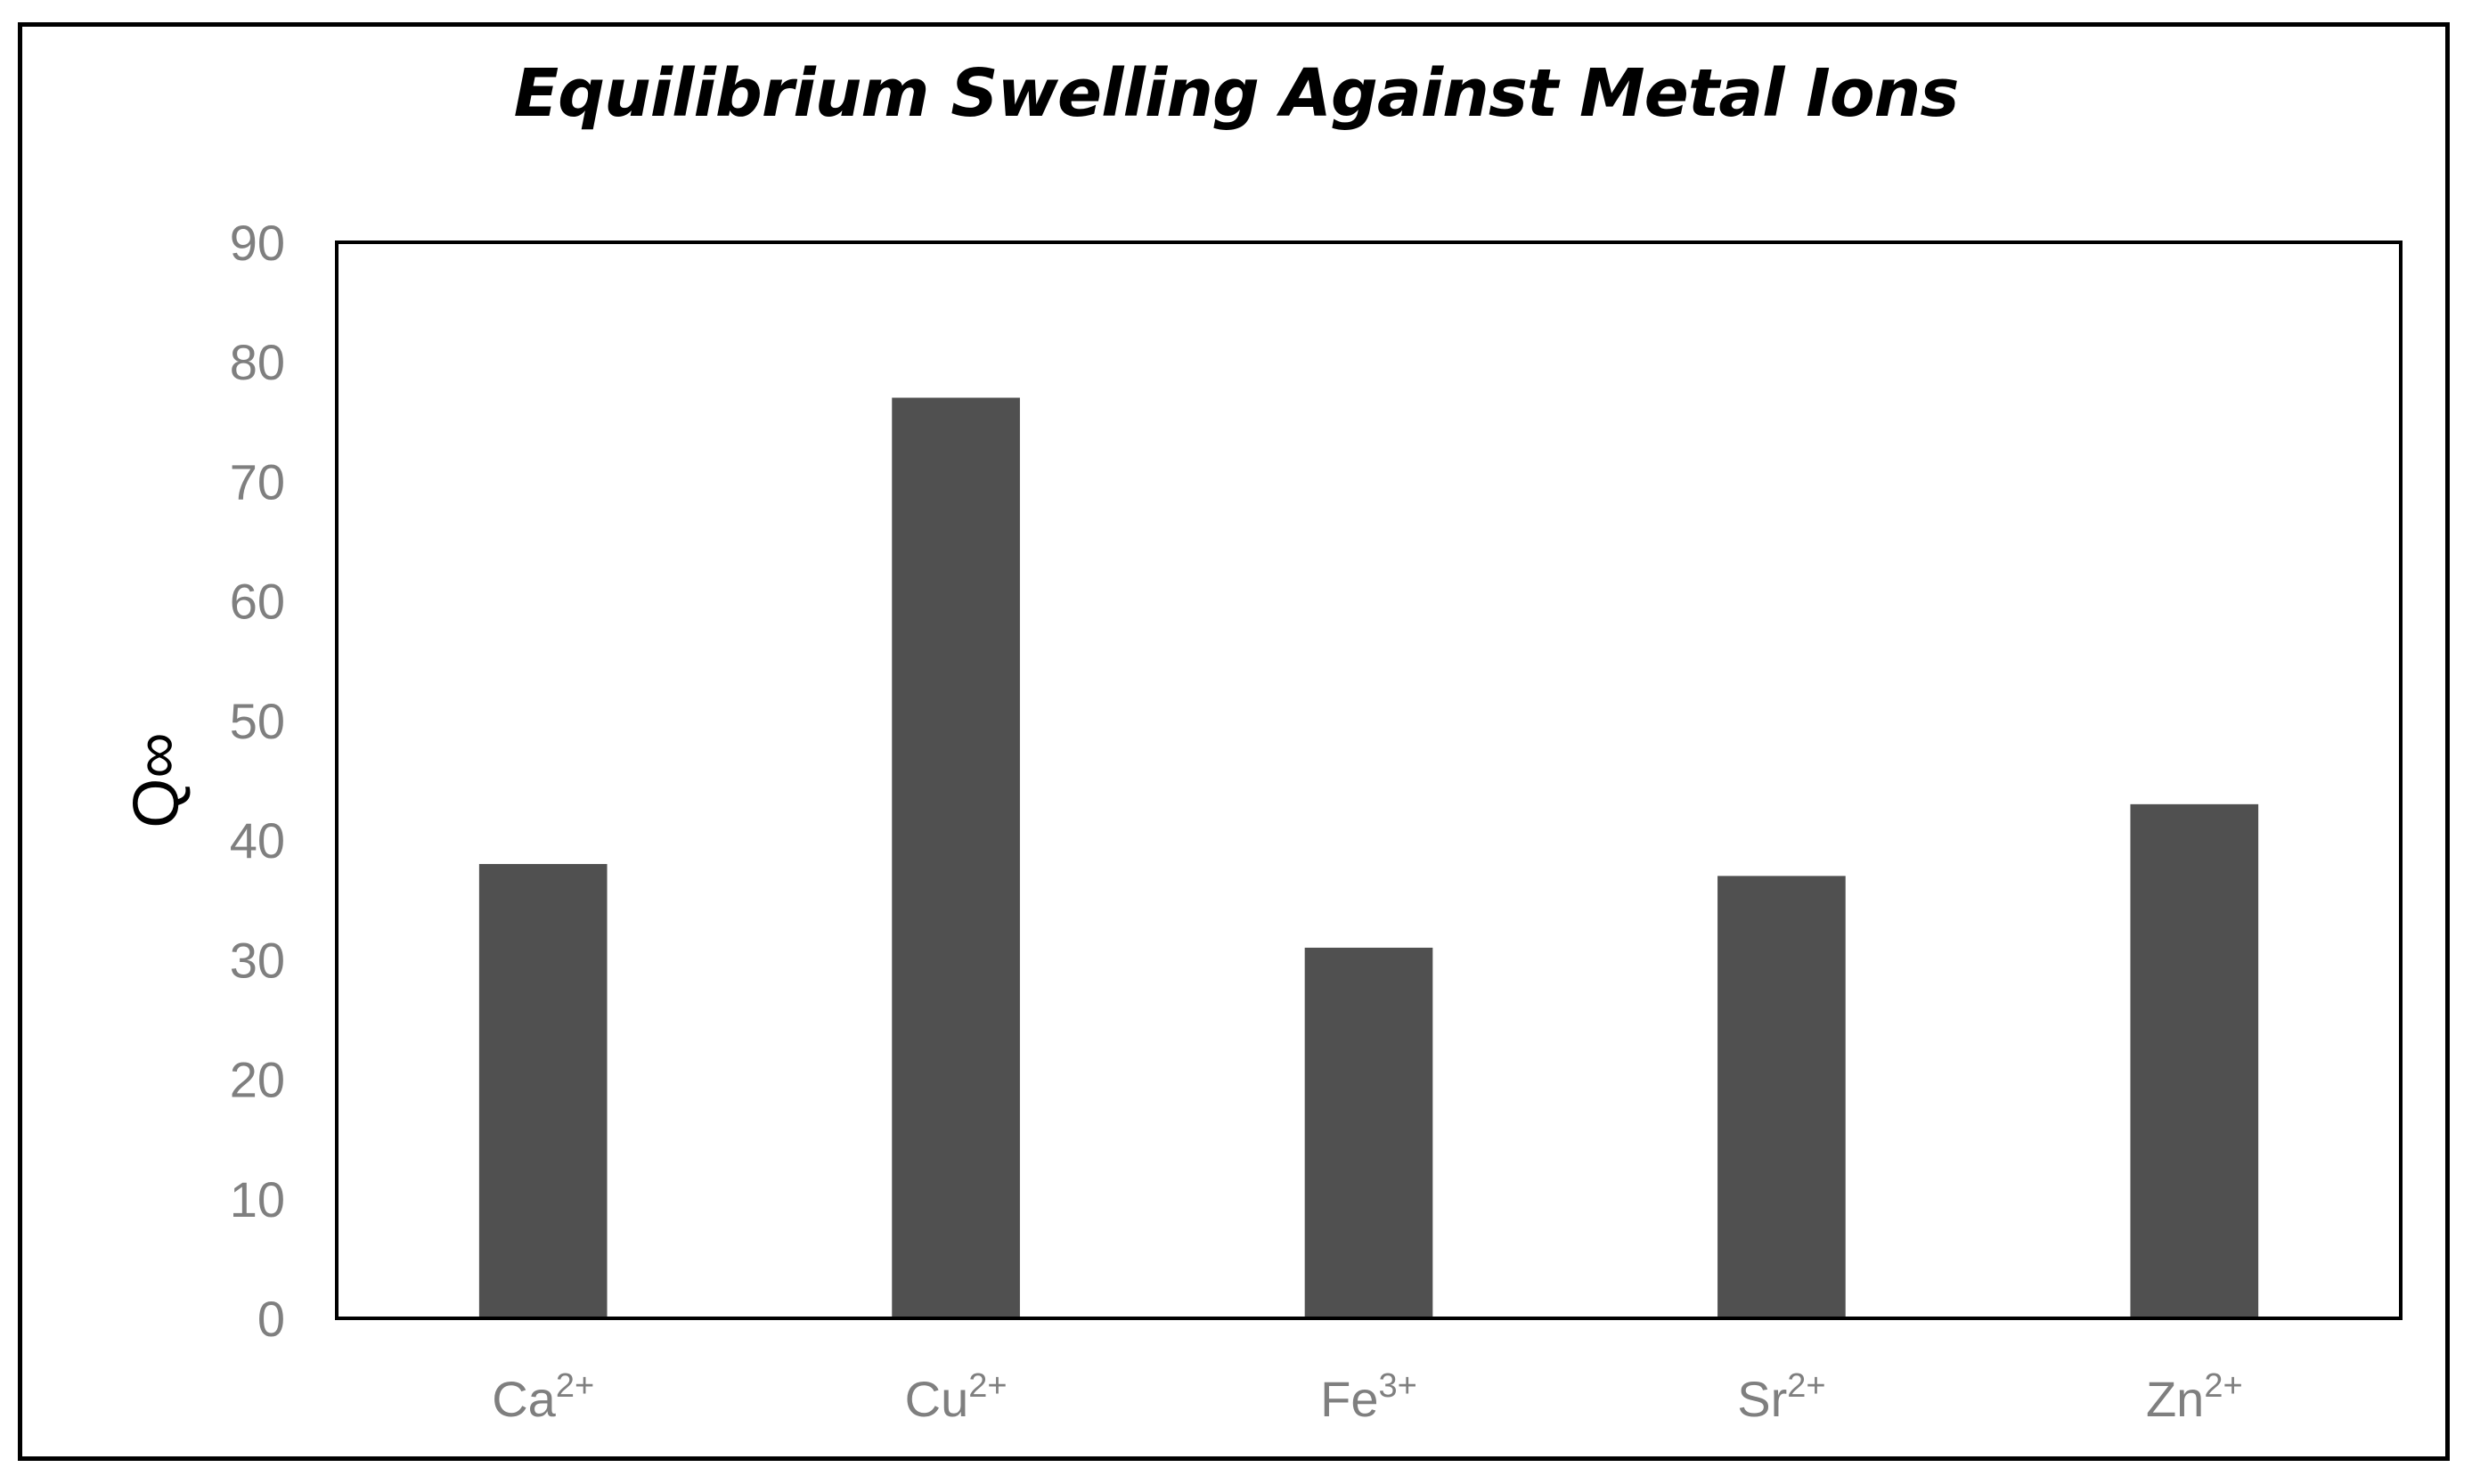  Describe the element at coordinates (1781, 1397) in the screenshot. I see `x-tick-label: Sr2+` at that location.